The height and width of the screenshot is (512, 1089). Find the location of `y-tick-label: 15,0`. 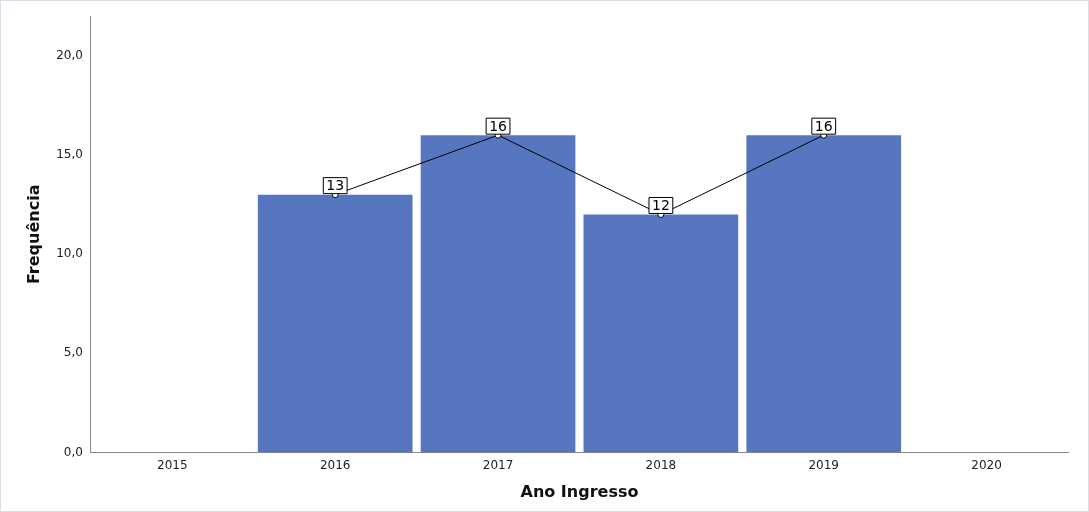

y-tick-label: 15,0 is located at coordinates (69, 154).